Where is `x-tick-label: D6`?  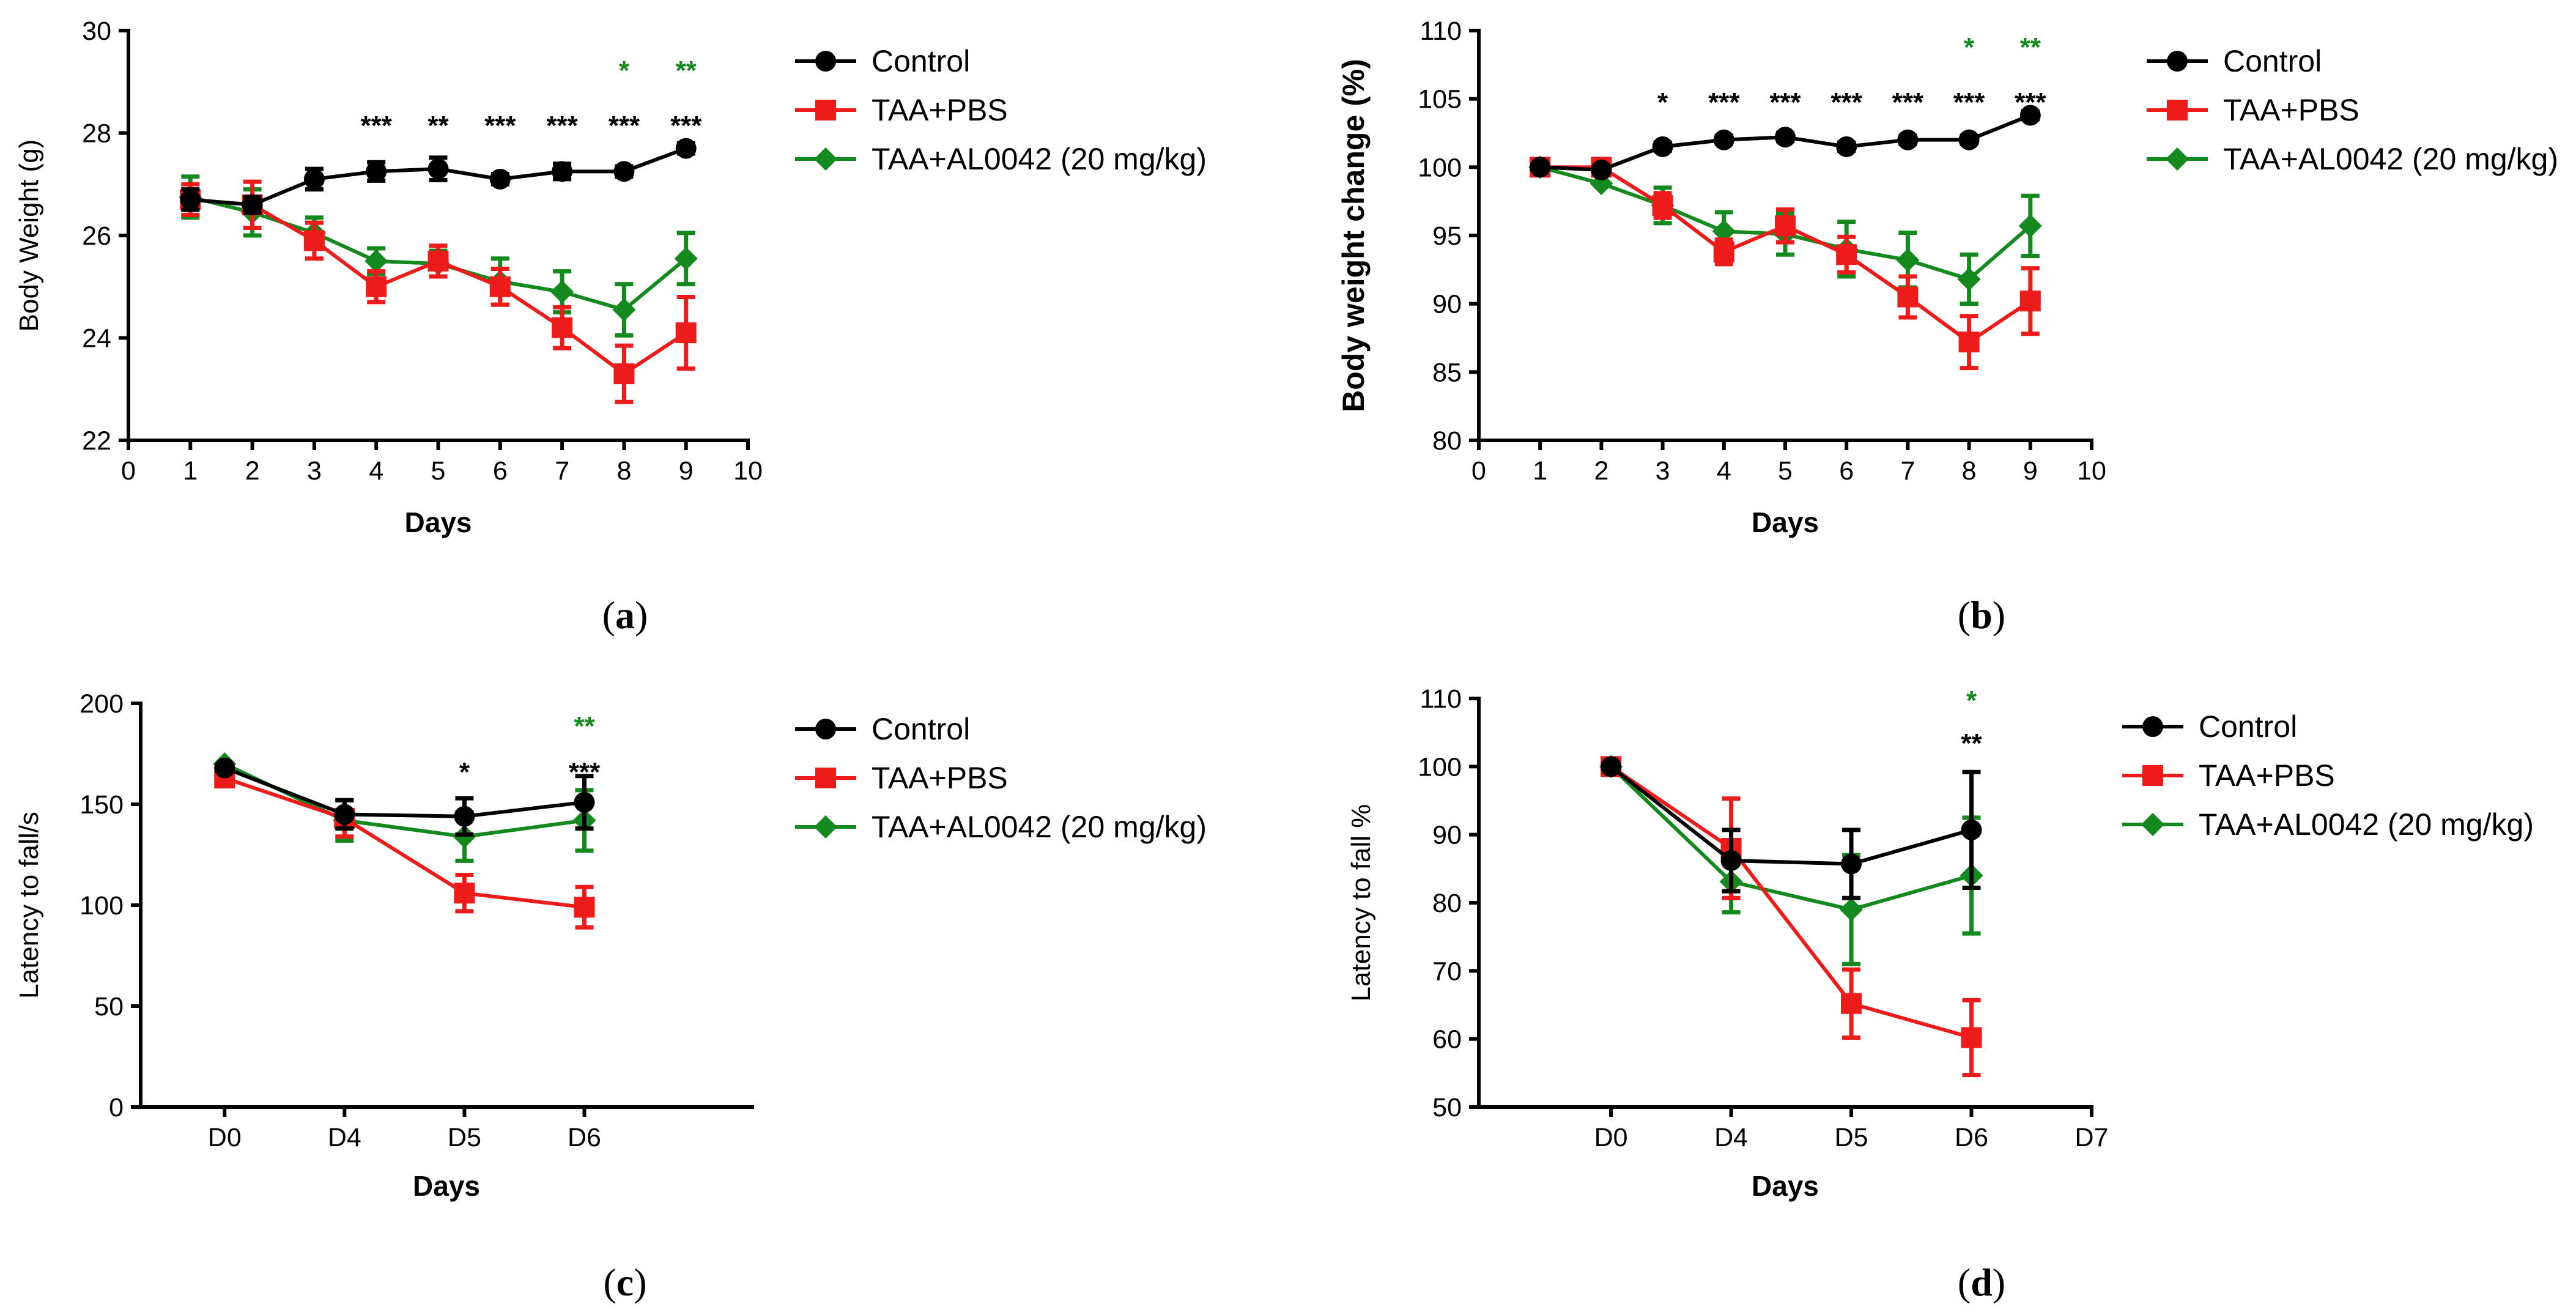
x-tick-label: D6 is located at coordinates (1971, 1137).